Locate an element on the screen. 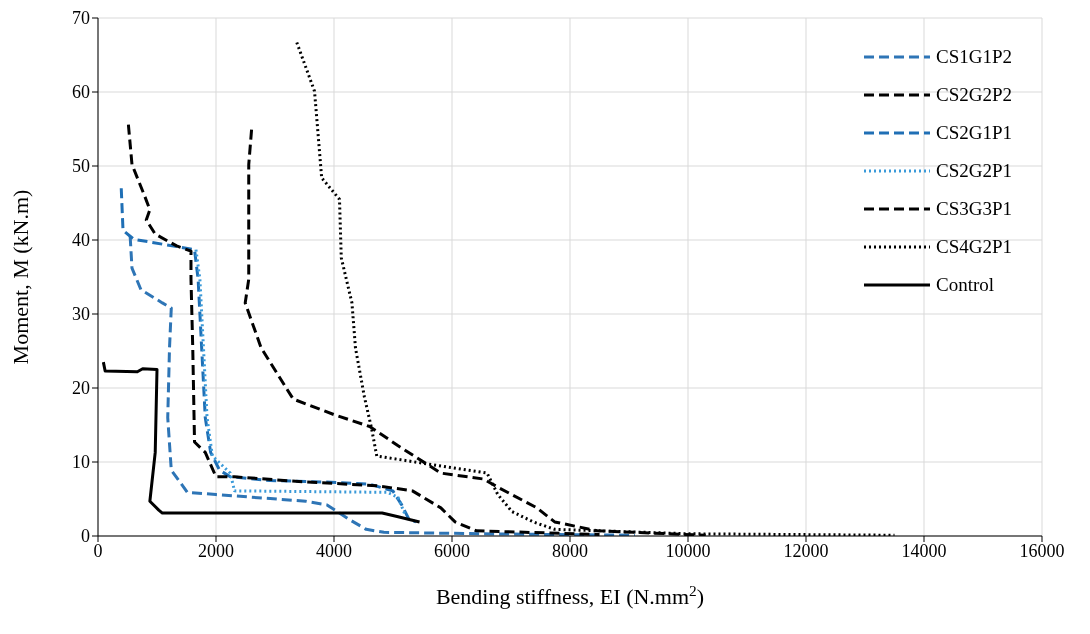 The image size is (1090, 634). y-tick-label: 40 is located at coordinates (81, 240).